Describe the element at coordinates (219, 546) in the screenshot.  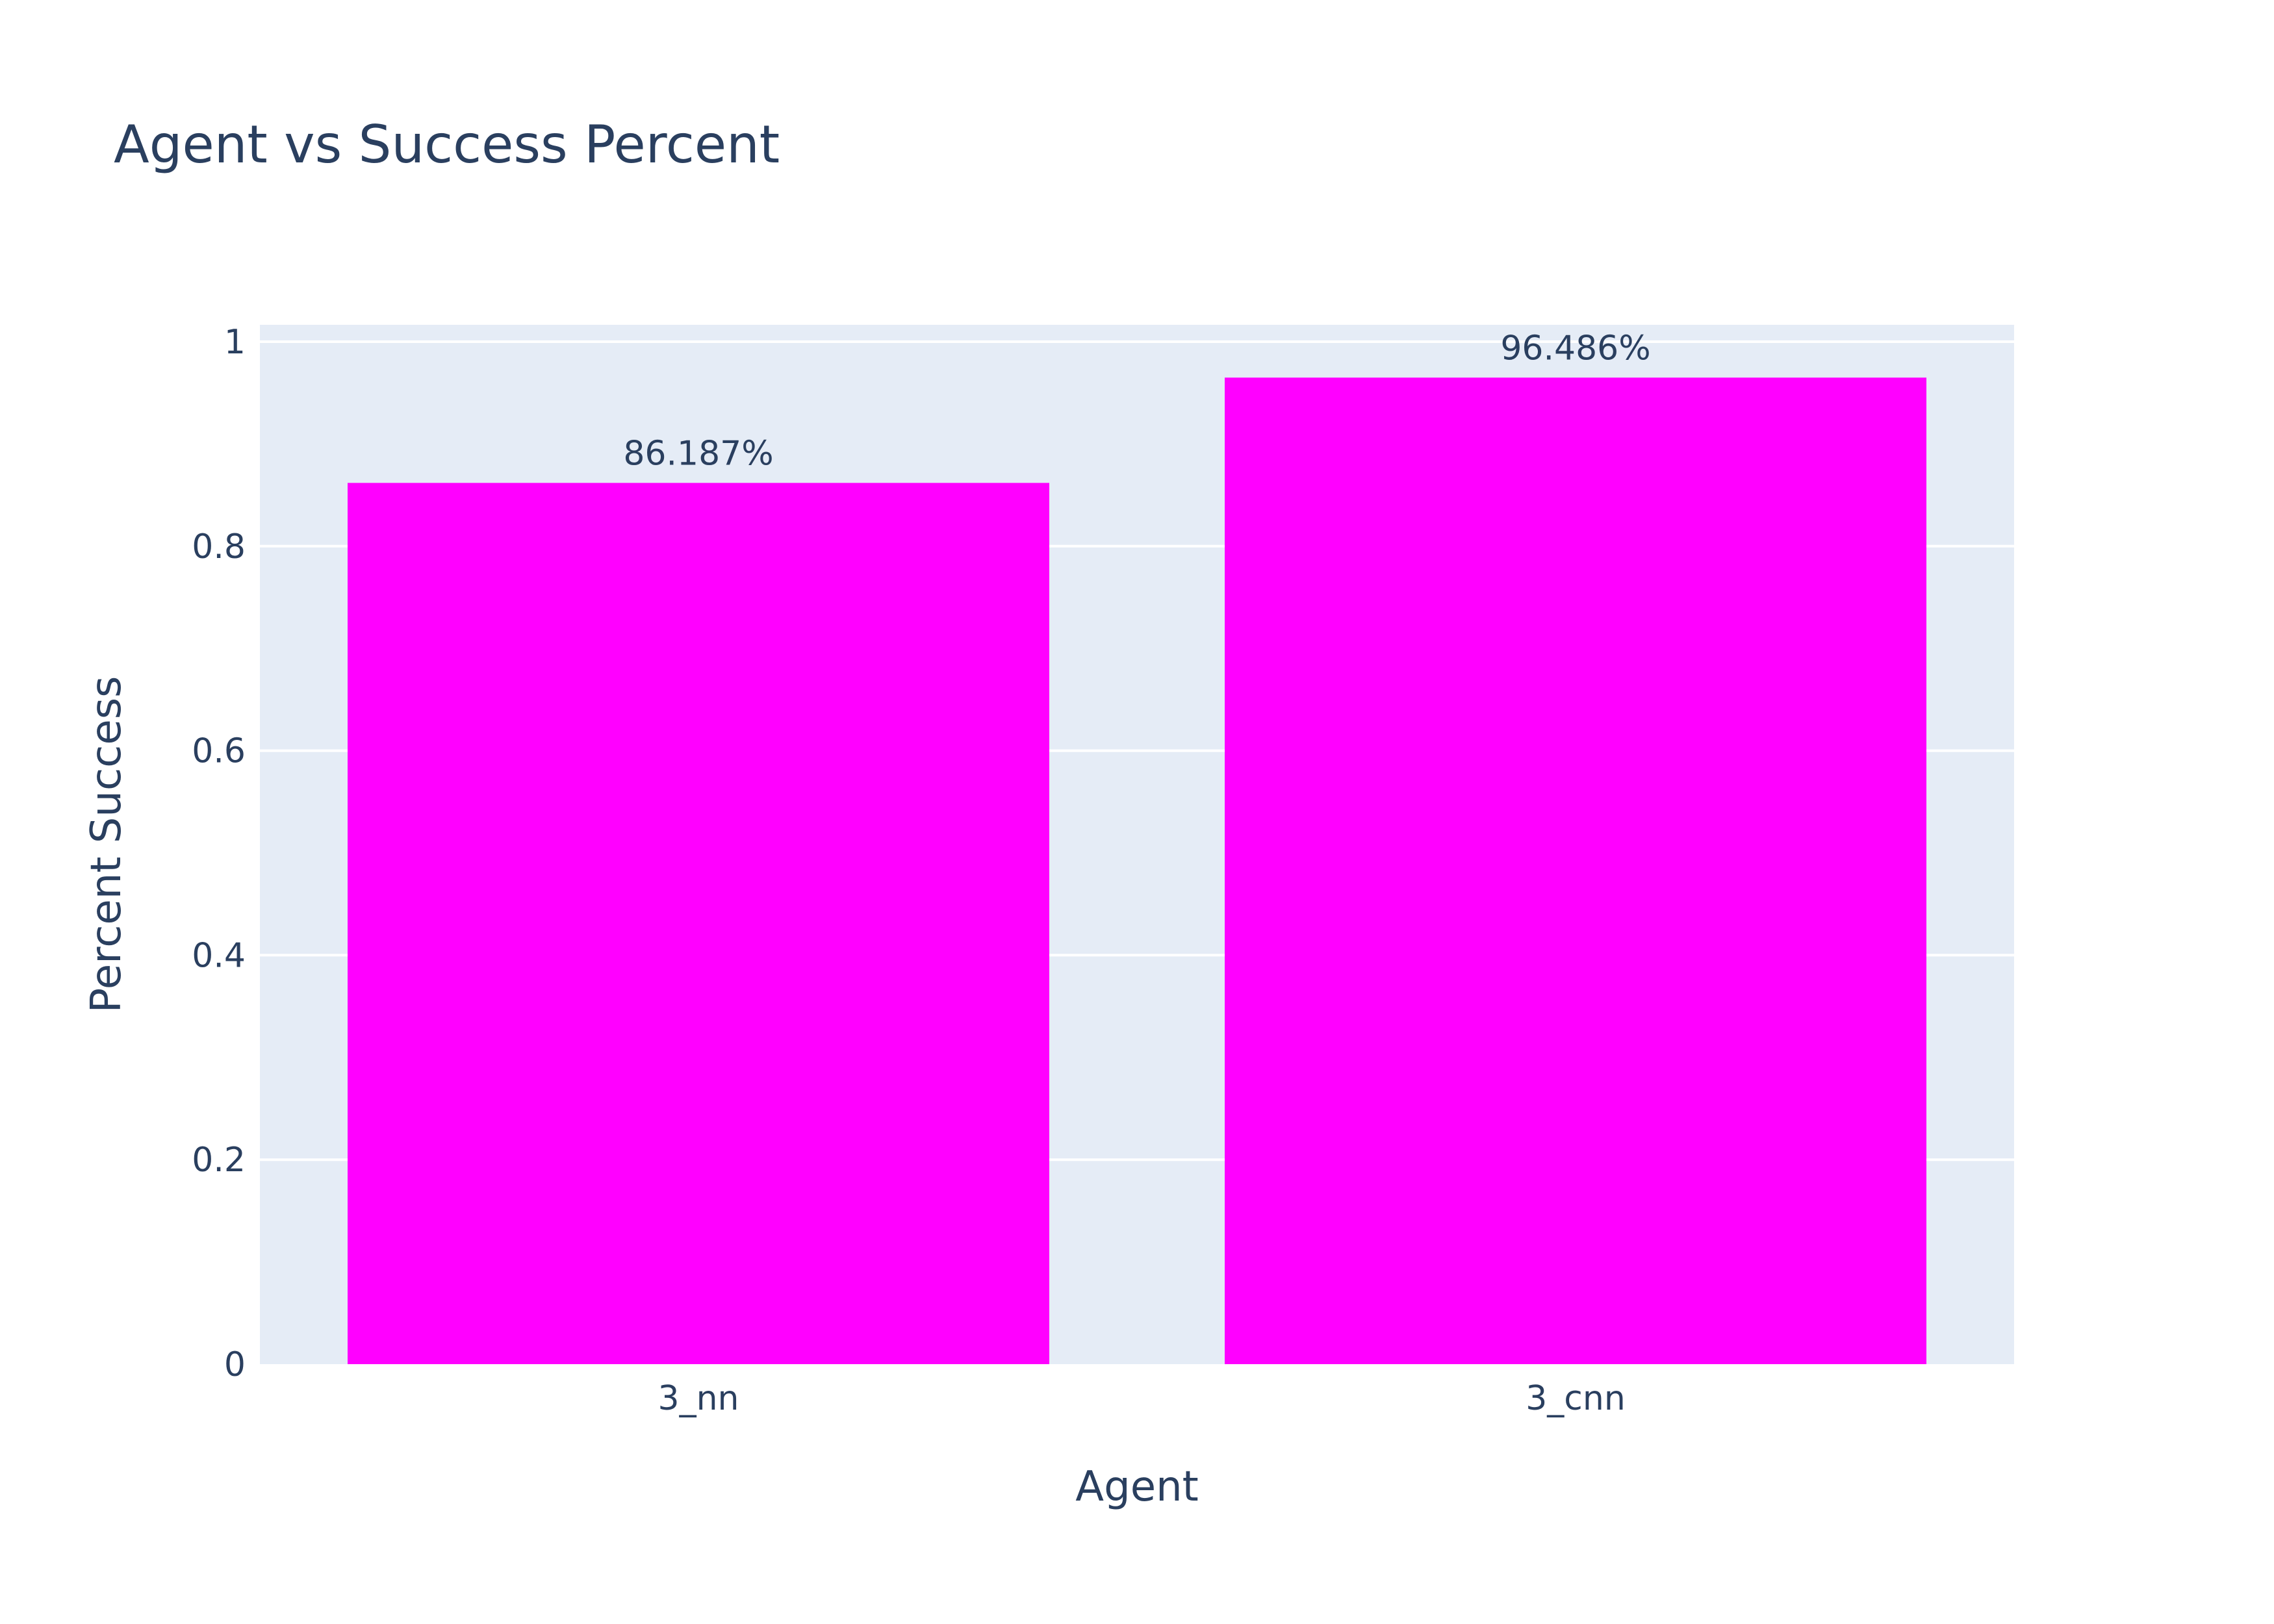
I see `y-tick-label: 0.8` at that location.